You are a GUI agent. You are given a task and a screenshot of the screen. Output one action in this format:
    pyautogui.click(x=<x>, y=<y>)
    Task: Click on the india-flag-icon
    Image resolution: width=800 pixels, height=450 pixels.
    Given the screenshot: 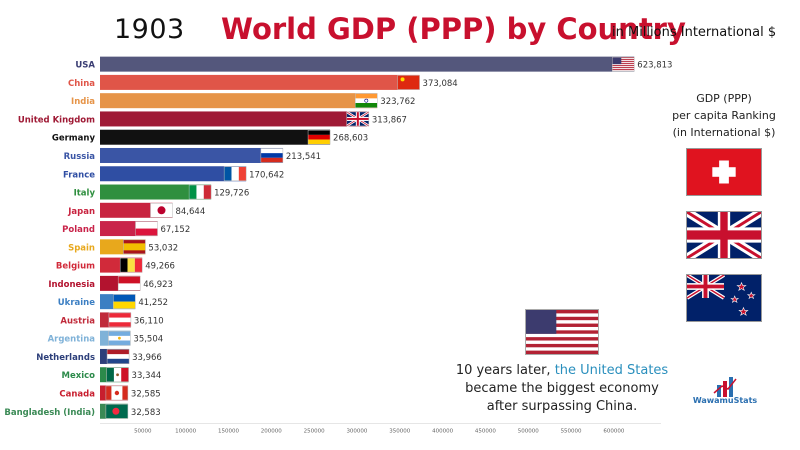 What is the action you would take?
    pyautogui.click(x=366, y=100)
    